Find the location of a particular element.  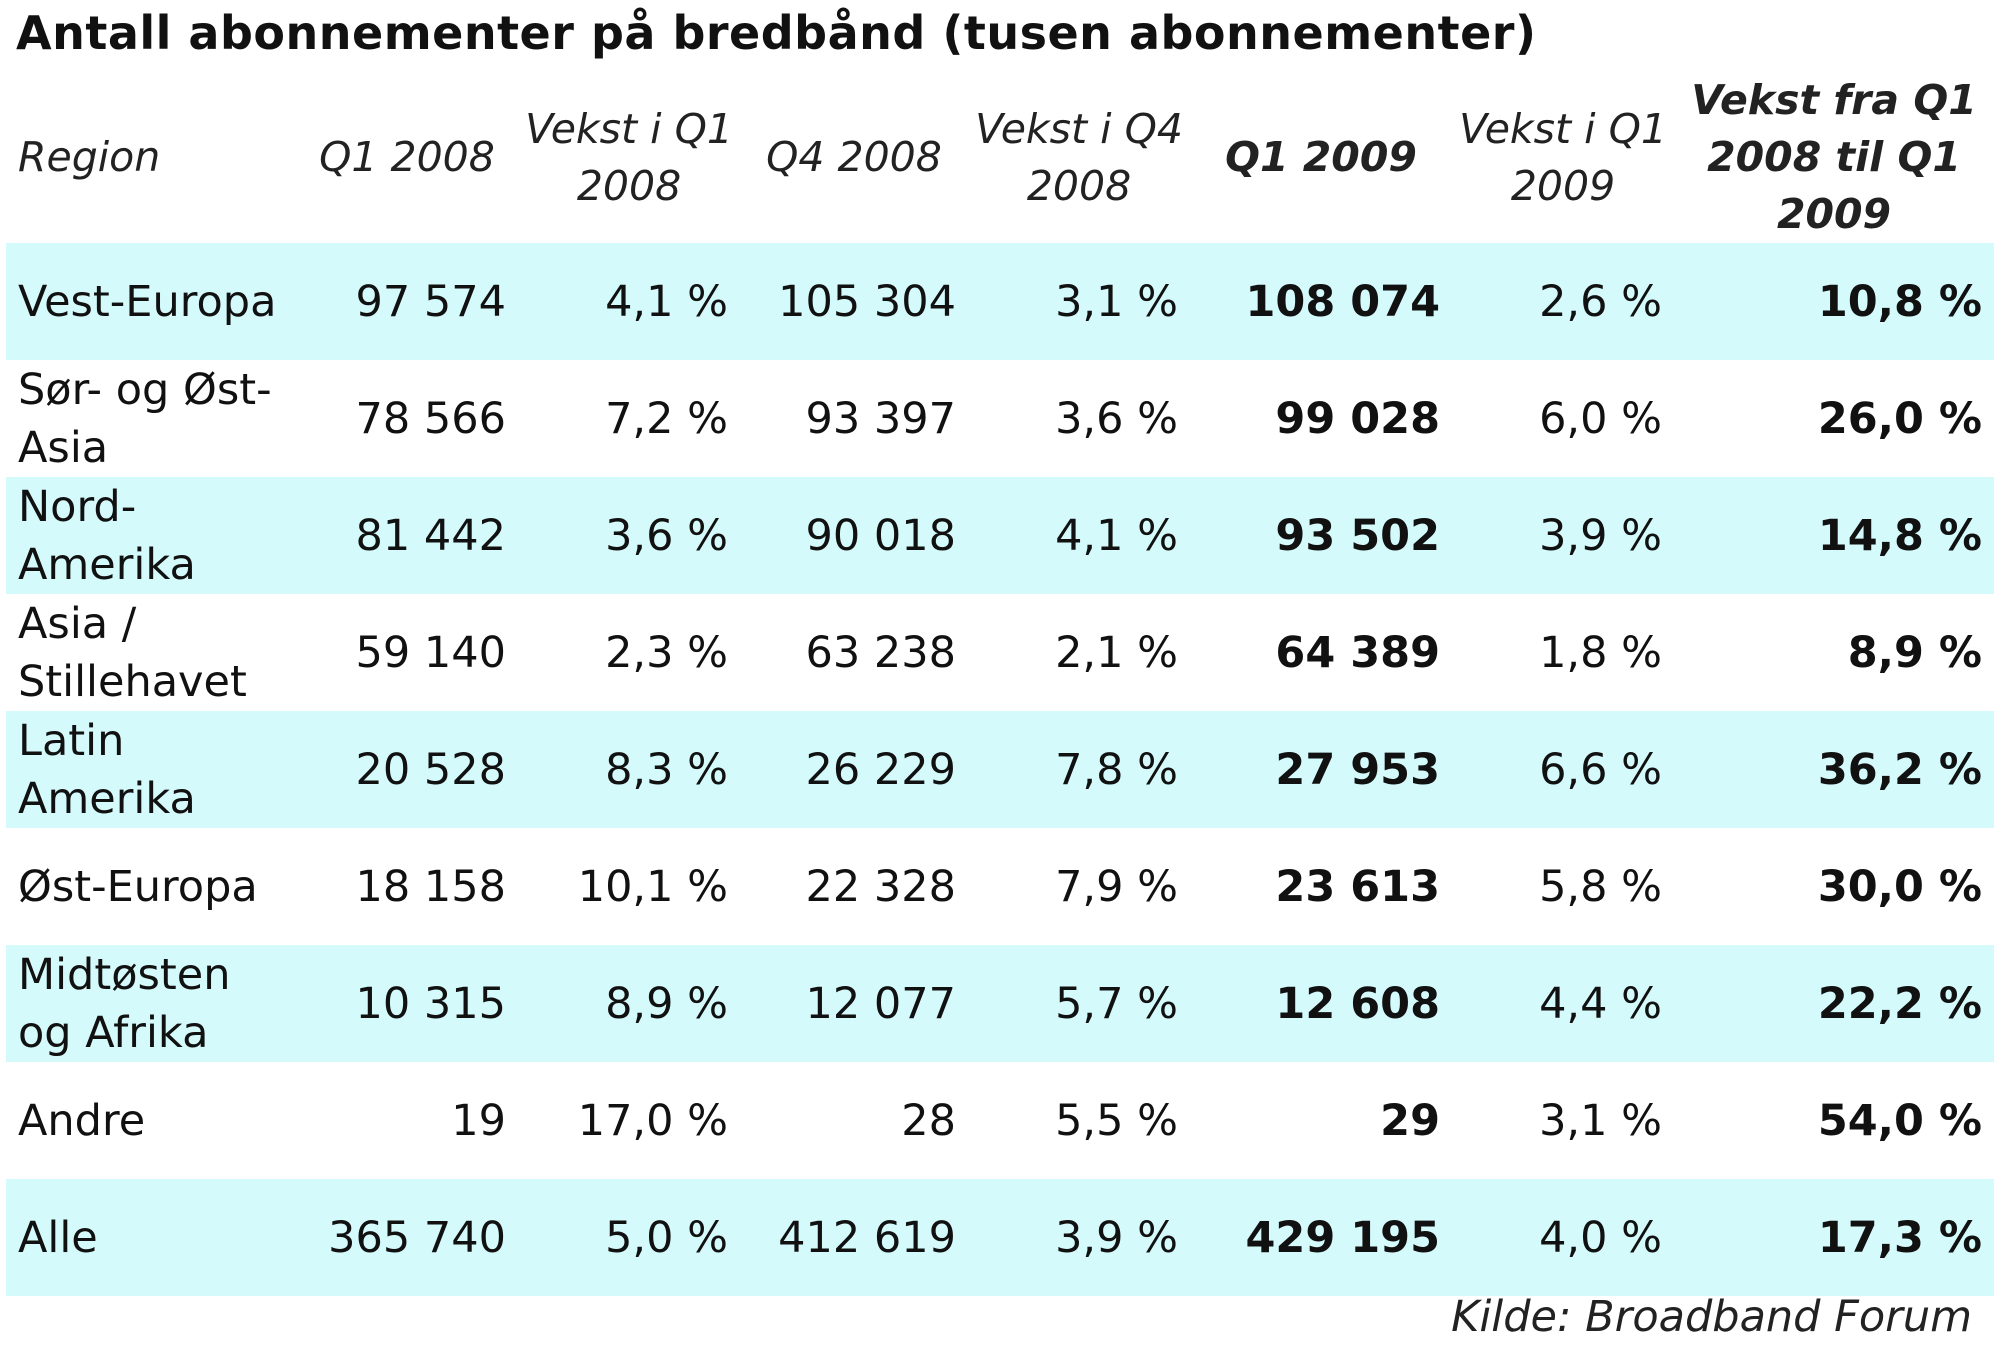

cell-q1-2008: 59 140 is located at coordinates (430, 652).